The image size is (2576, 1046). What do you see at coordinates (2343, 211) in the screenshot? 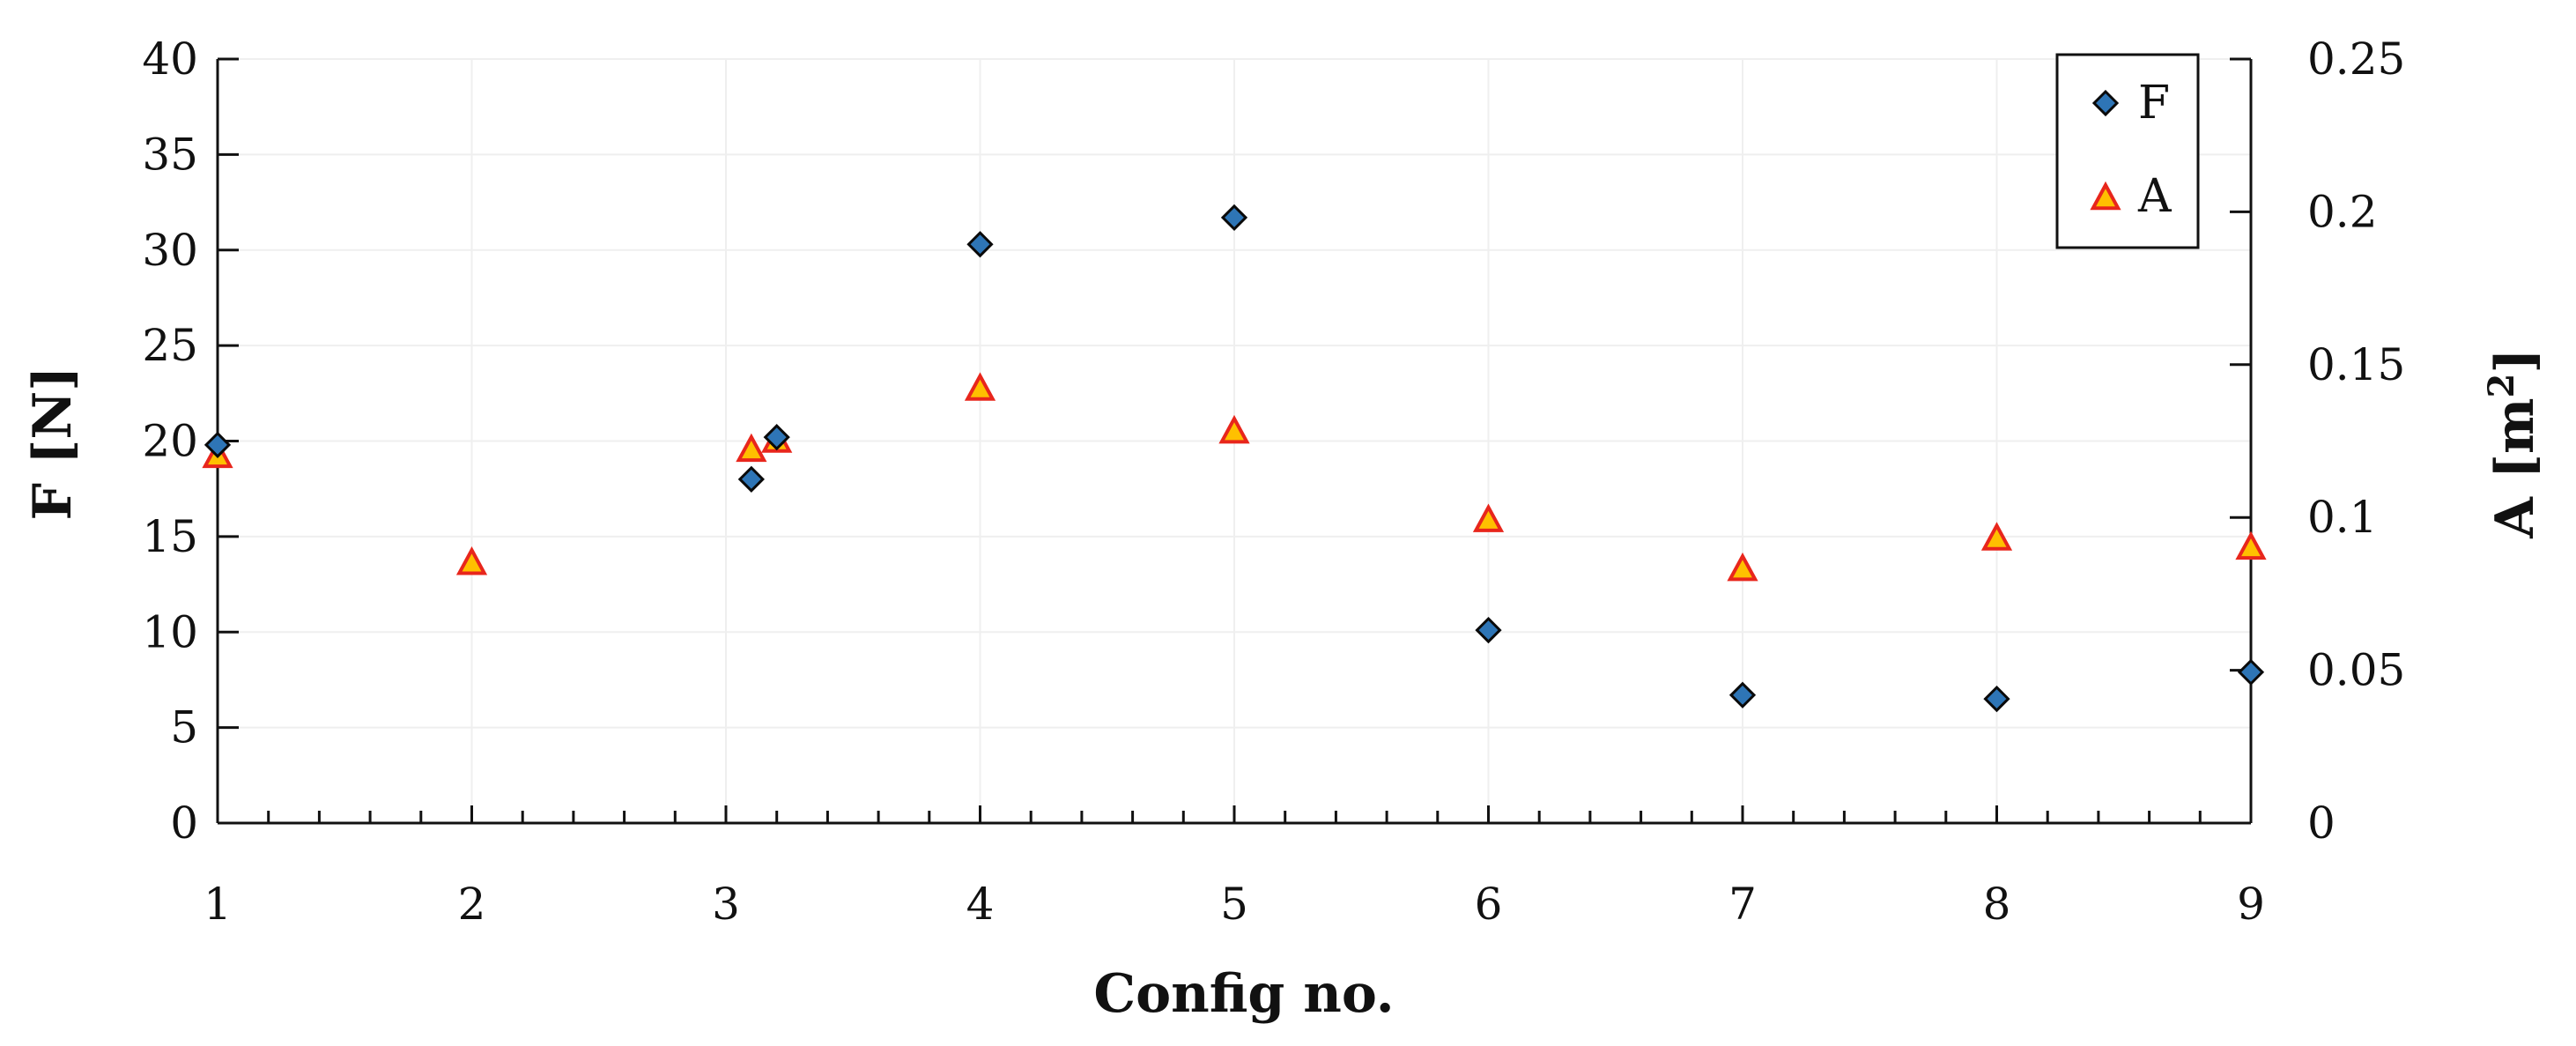
I see `y2-tick-label: 0.2` at bounding box center [2343, 211].